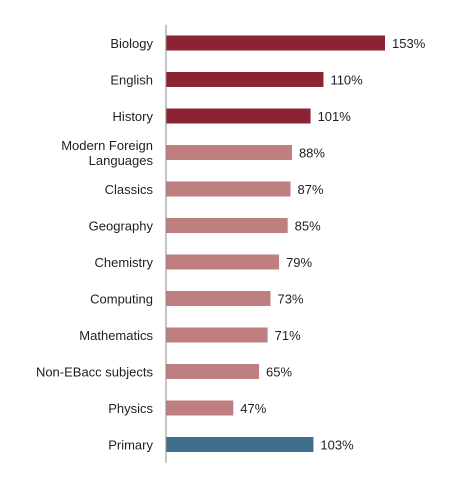 This screenshot has height=490, width=454. I want to click on category-label-7: Computing, so click(121, 299).